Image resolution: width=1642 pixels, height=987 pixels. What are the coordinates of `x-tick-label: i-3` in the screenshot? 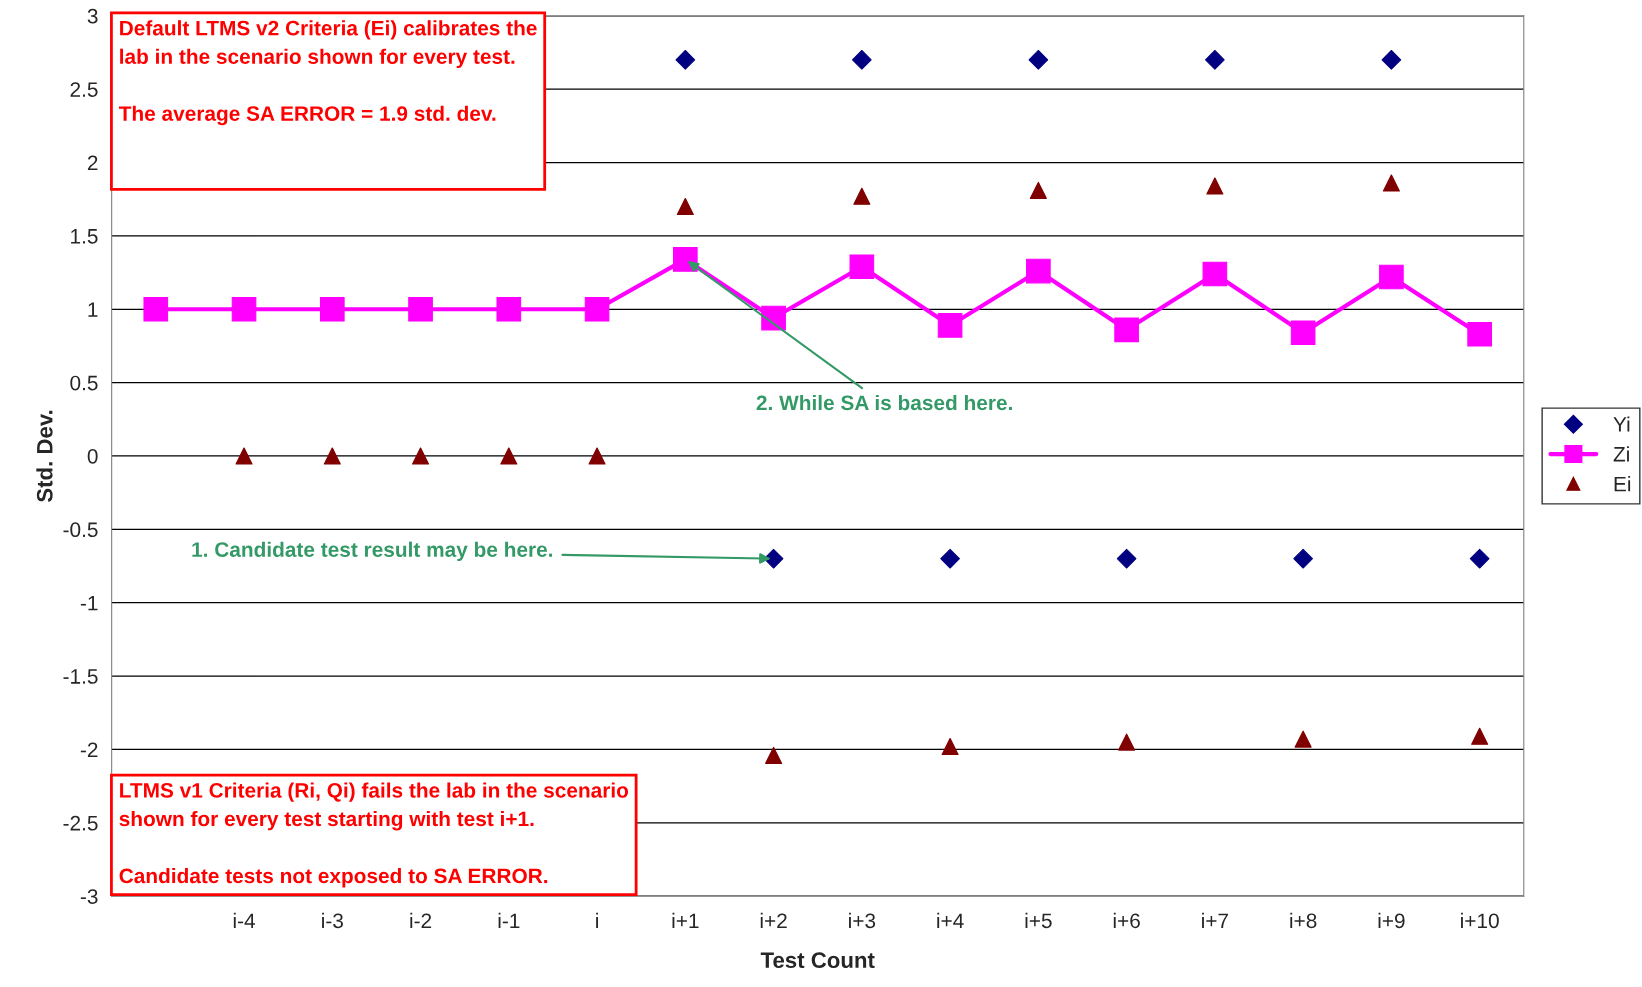 It's located at (332, 920).